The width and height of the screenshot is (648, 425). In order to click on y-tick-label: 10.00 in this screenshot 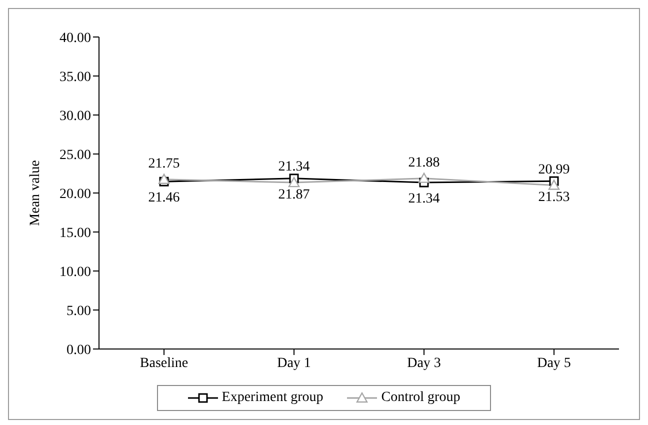, I will do `click(75, 272)`.